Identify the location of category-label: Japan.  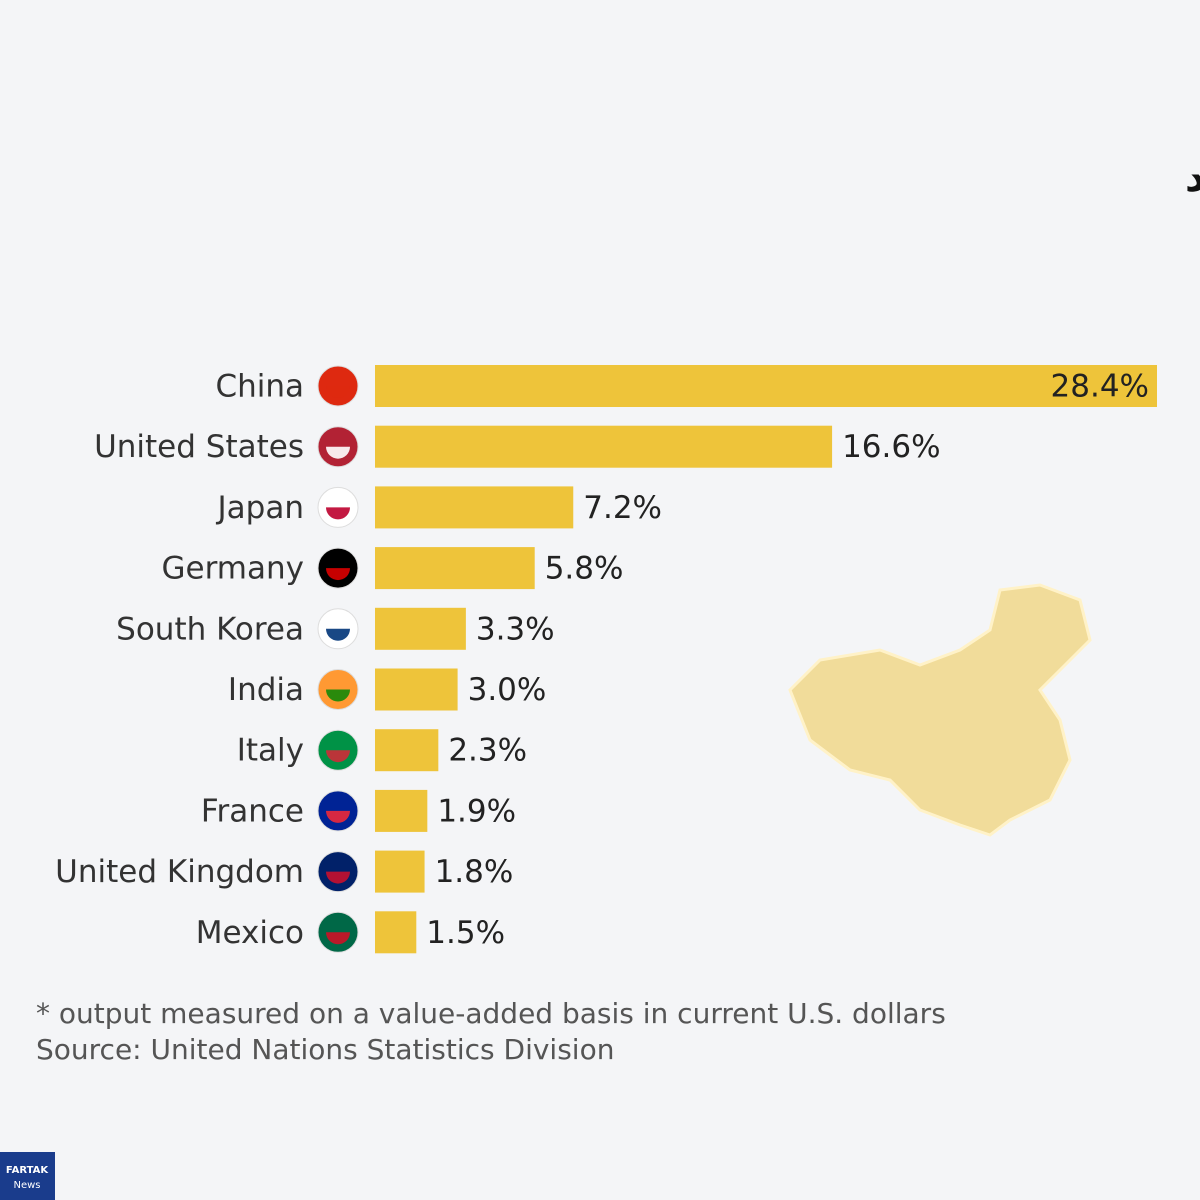
(260, 508).